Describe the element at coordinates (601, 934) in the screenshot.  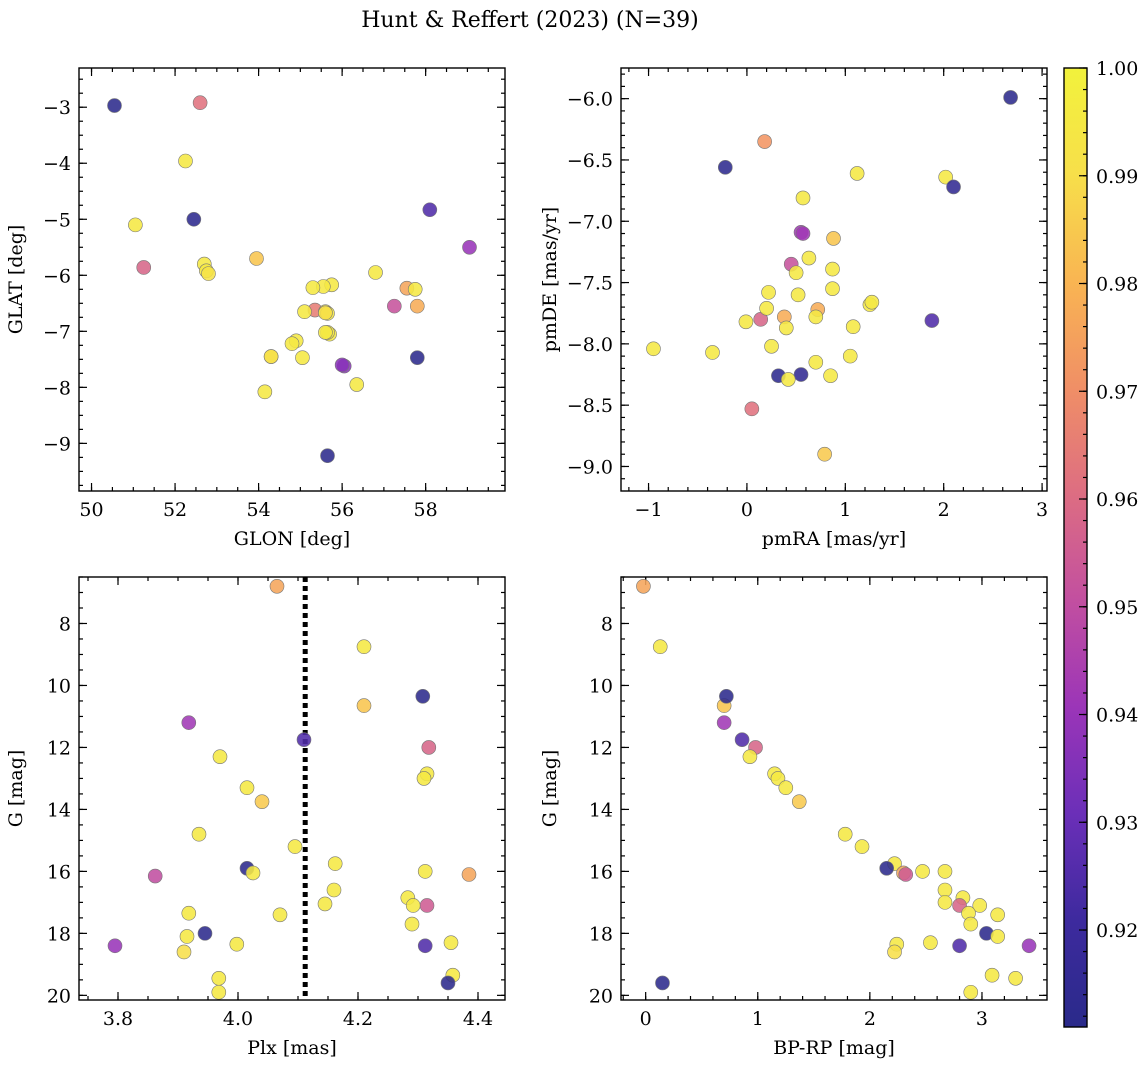
I see `y-tick-label: 18` at that location.